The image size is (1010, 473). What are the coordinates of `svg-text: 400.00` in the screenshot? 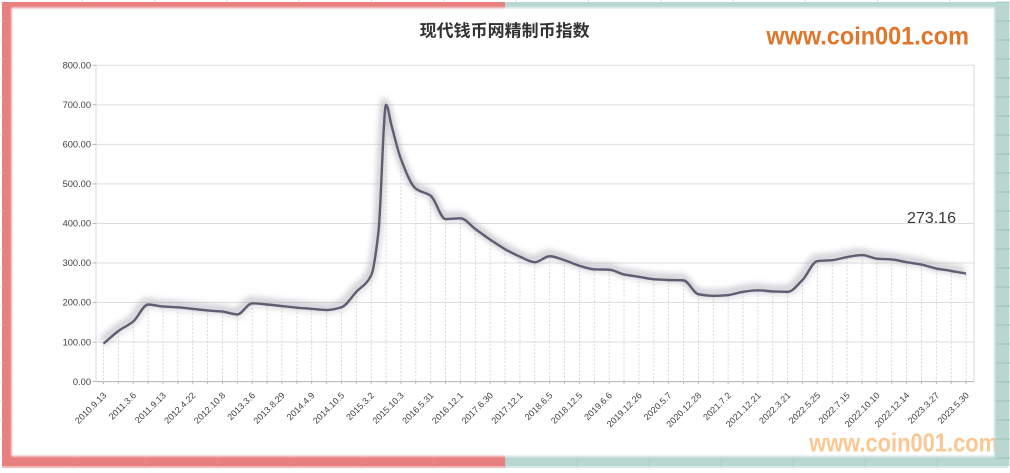 It's located at (77, 224).